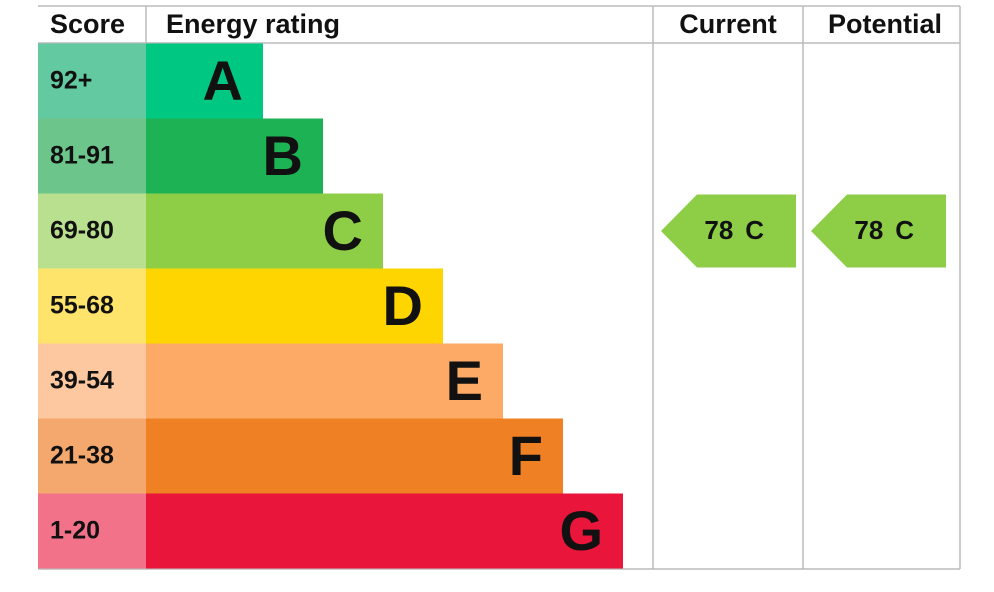  I want to click on score-range: 21-38, so click(82, 456).